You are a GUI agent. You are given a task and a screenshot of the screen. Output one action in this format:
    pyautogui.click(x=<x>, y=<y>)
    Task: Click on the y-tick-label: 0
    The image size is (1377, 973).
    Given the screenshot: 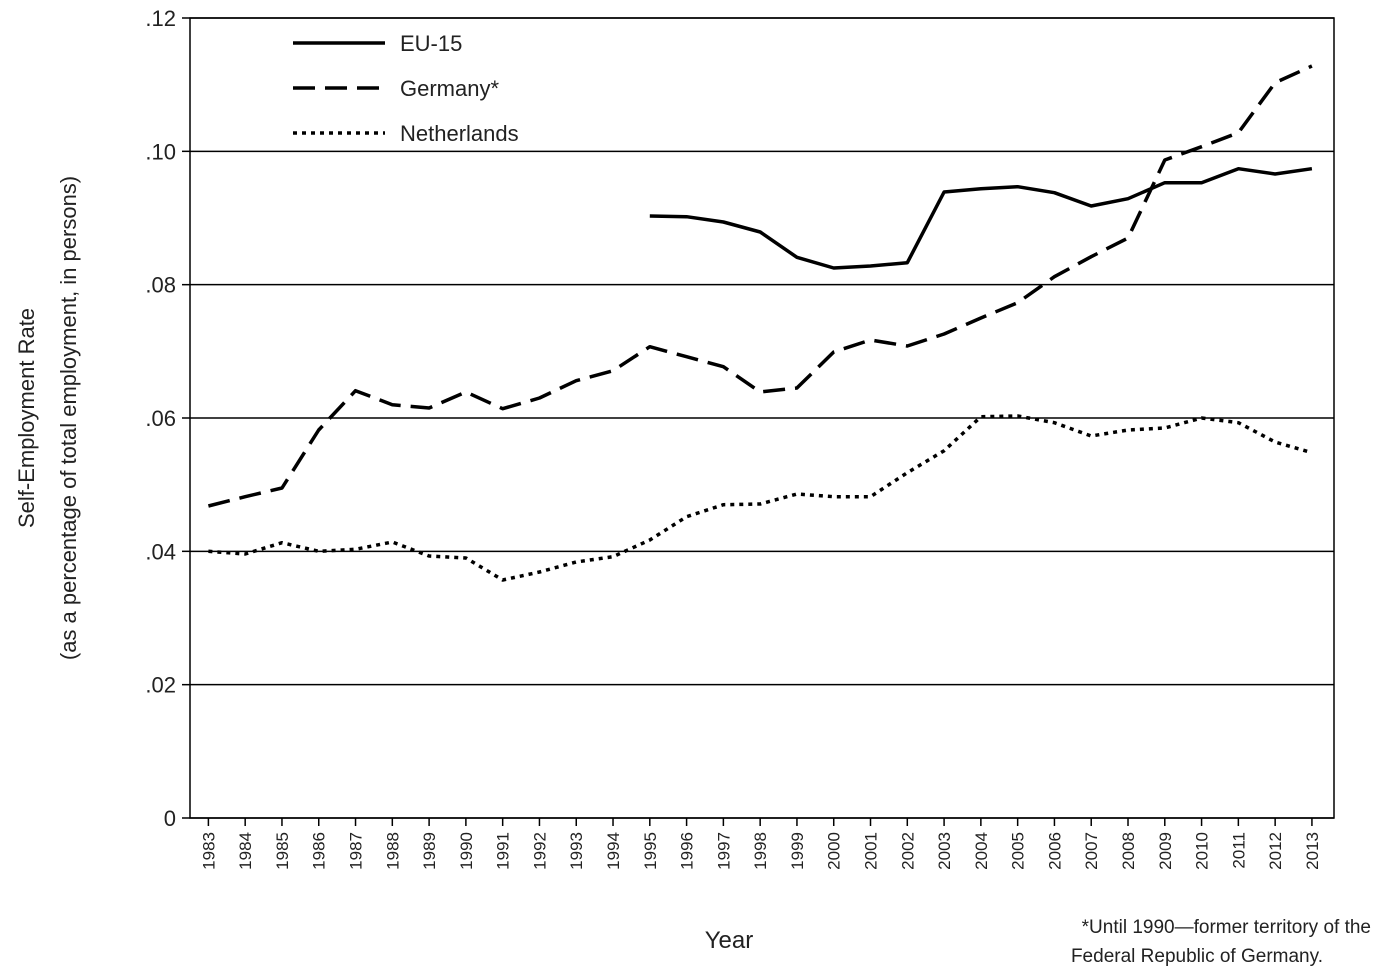 What is the action you would take?
    pyautogui.click(x=170, y=818)
    